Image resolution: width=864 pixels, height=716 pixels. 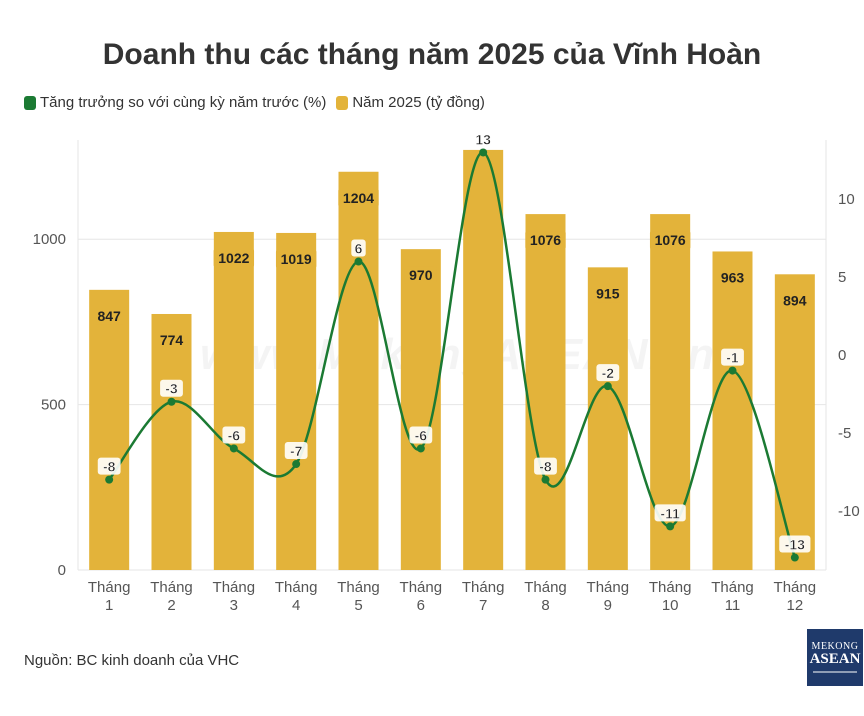 What do you see at coordinates (342, 102) in the screenshot?
I see `legend-swatch-revenue` at bounding box center [342, 102].